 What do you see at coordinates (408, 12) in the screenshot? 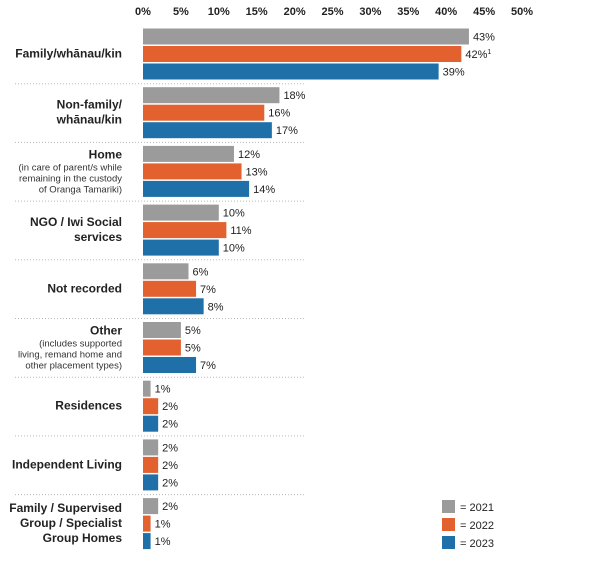
I see `x-tick-label: 35%` at bounding box center [408, 12].